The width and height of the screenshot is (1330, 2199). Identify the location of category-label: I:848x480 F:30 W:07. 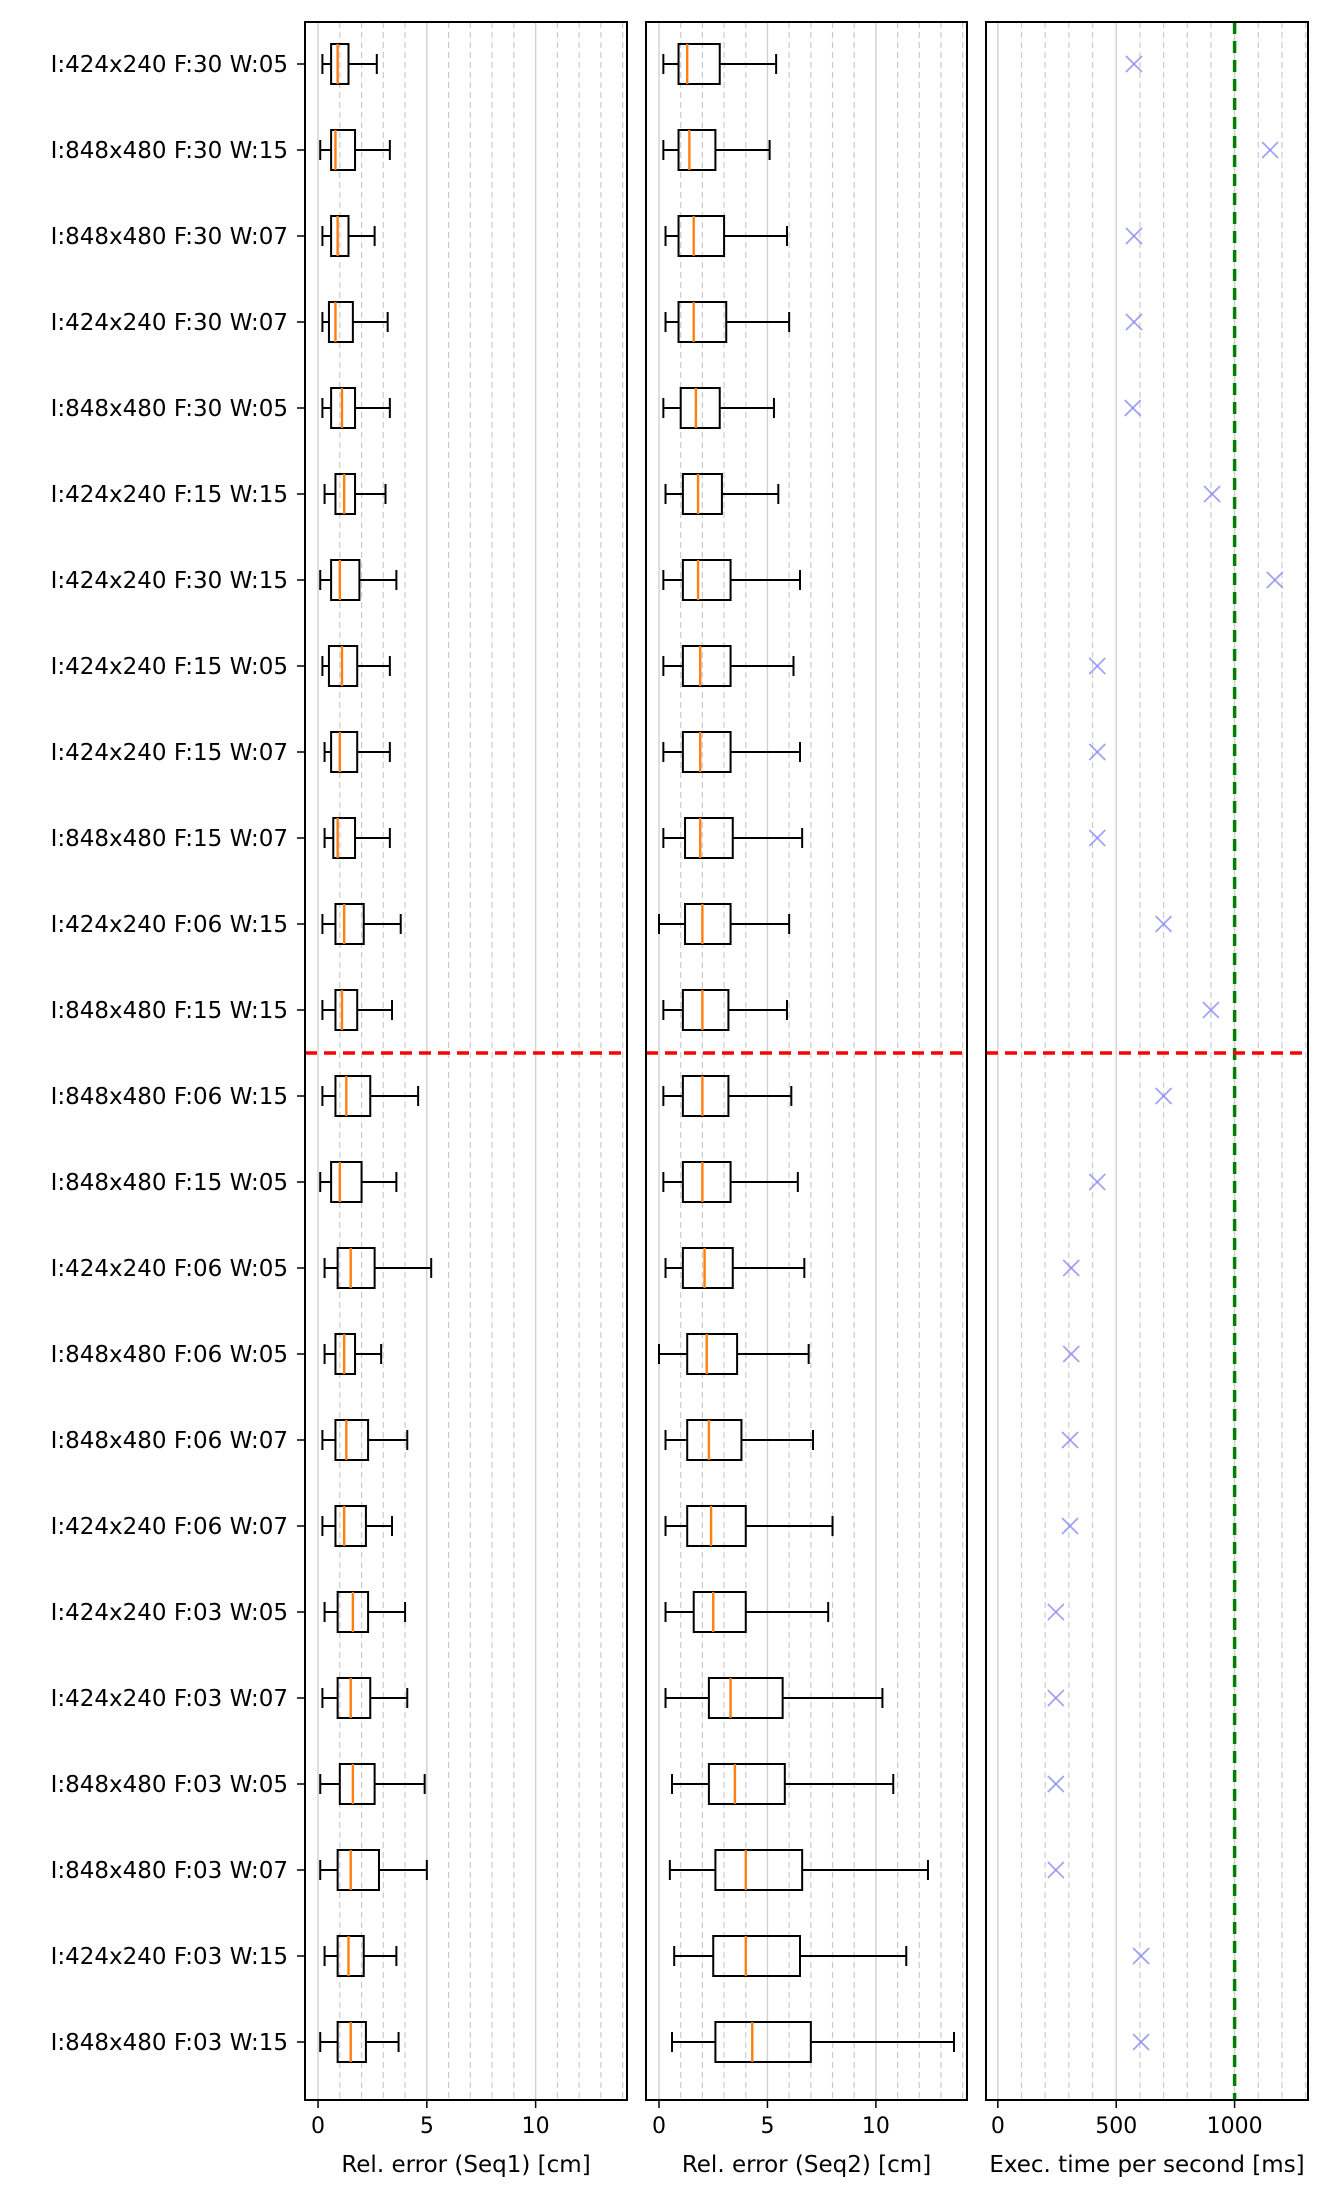
(169, 237).